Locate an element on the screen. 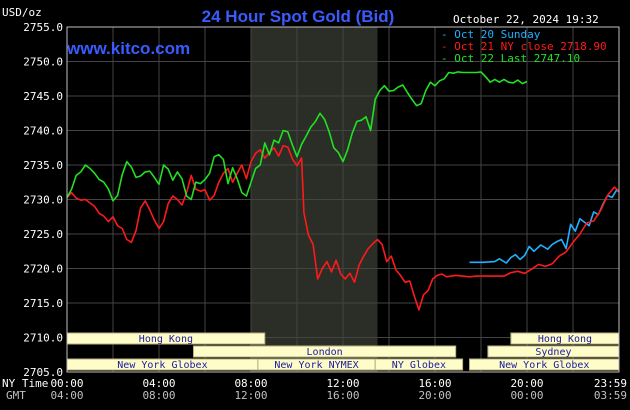 The image size is (630, 410). session-bar: Sydney is located at coordinates (553, 351).